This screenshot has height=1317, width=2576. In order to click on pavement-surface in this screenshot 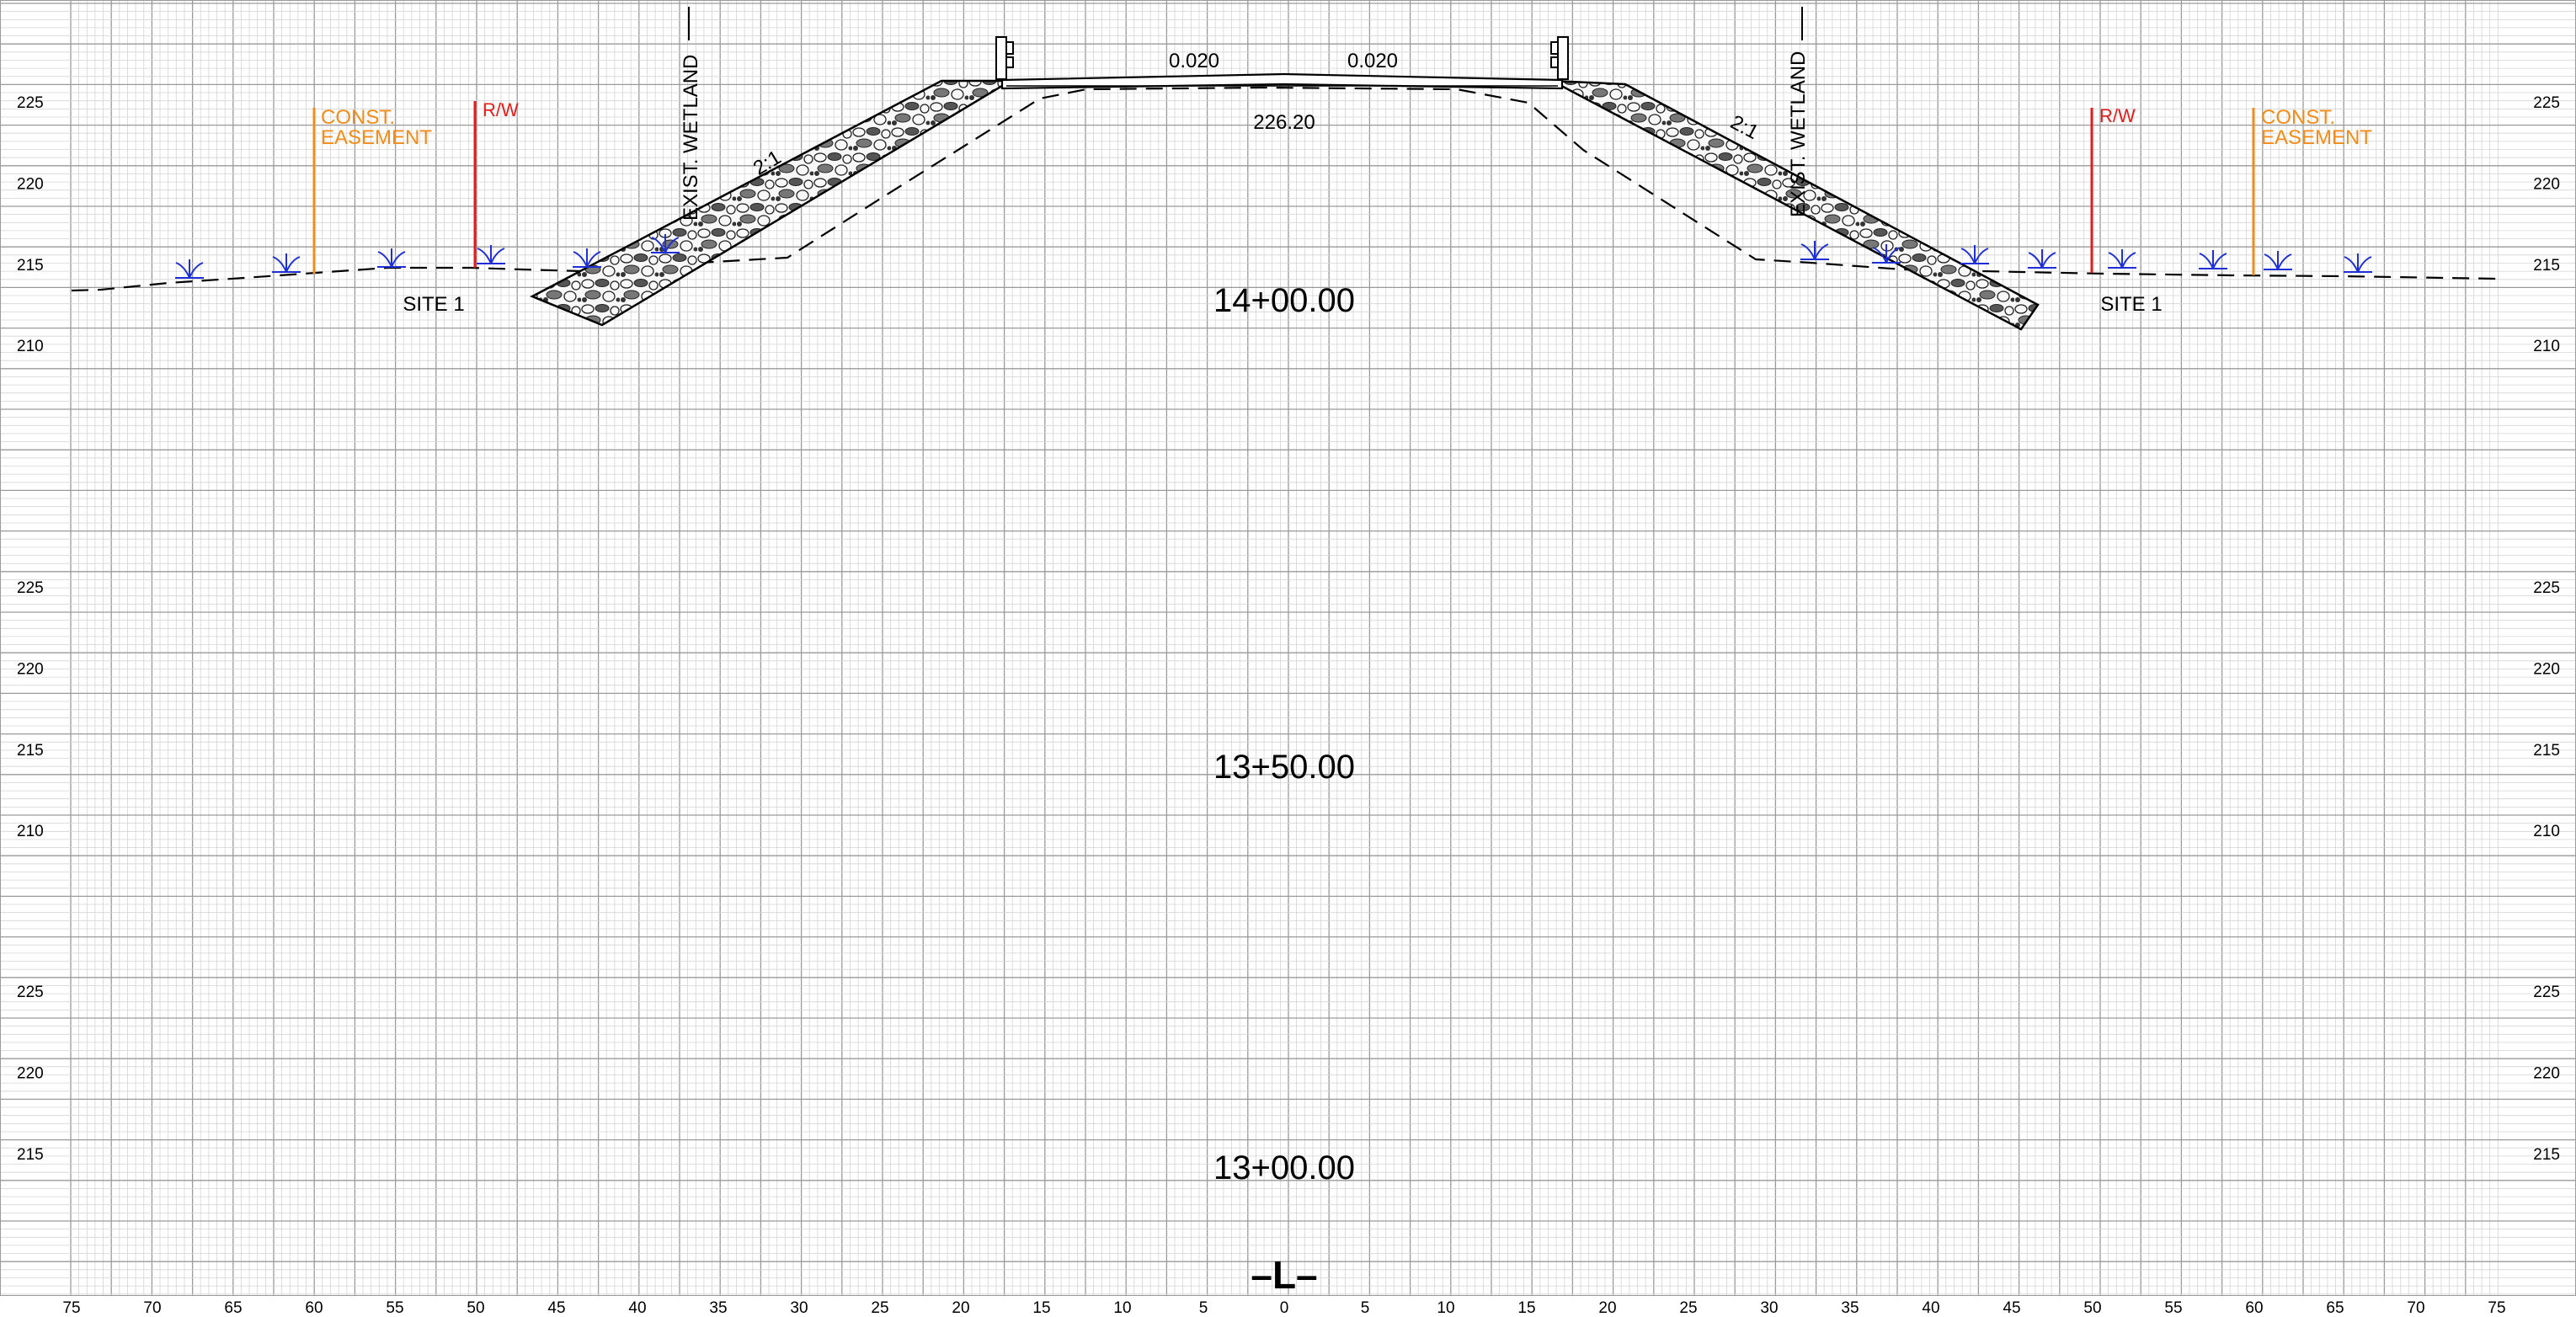, I will do `click(1282, 81)`.